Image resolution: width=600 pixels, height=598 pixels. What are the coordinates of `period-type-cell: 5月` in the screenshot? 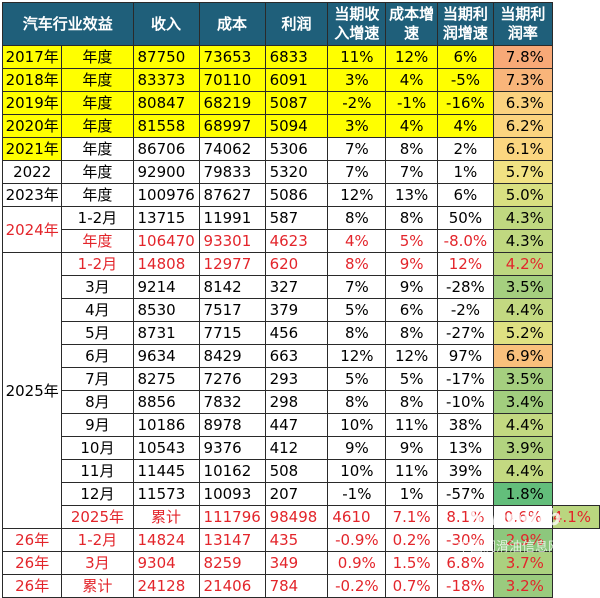 It's located at (97, 333).